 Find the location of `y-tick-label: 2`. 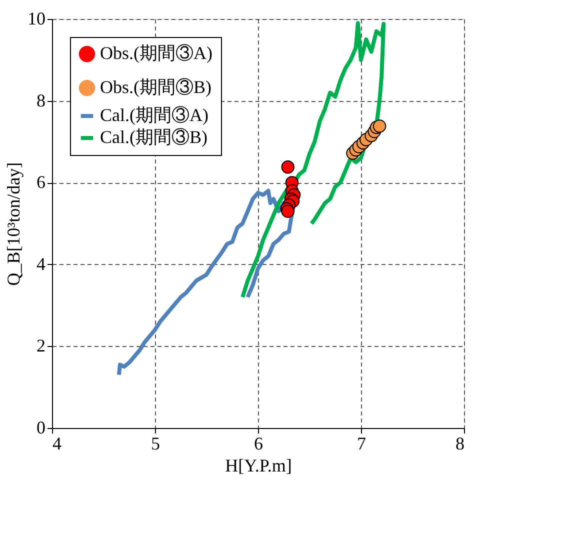

y-tick-label: 2 is located at coordinates (41, 346).